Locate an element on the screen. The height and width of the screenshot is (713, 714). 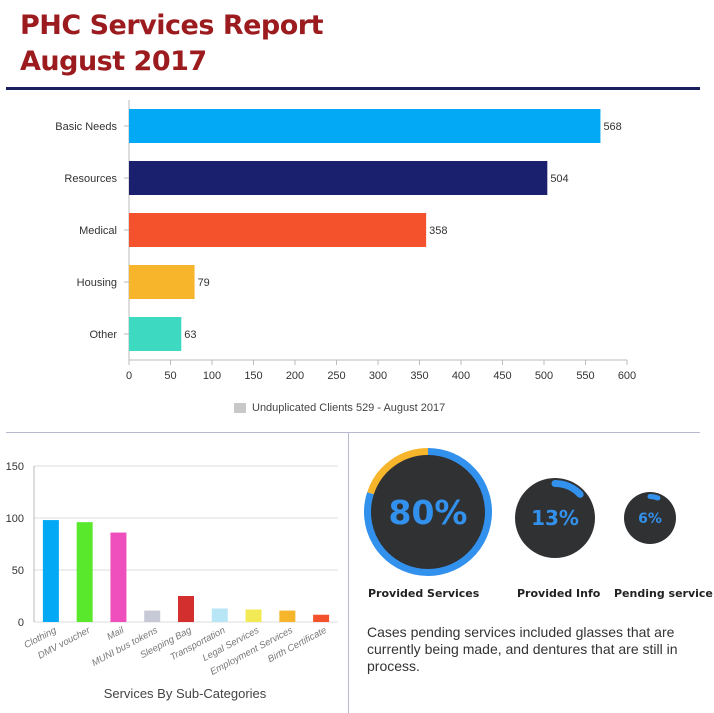
y-tick-label: 150 is located at coordinates (15, 467).